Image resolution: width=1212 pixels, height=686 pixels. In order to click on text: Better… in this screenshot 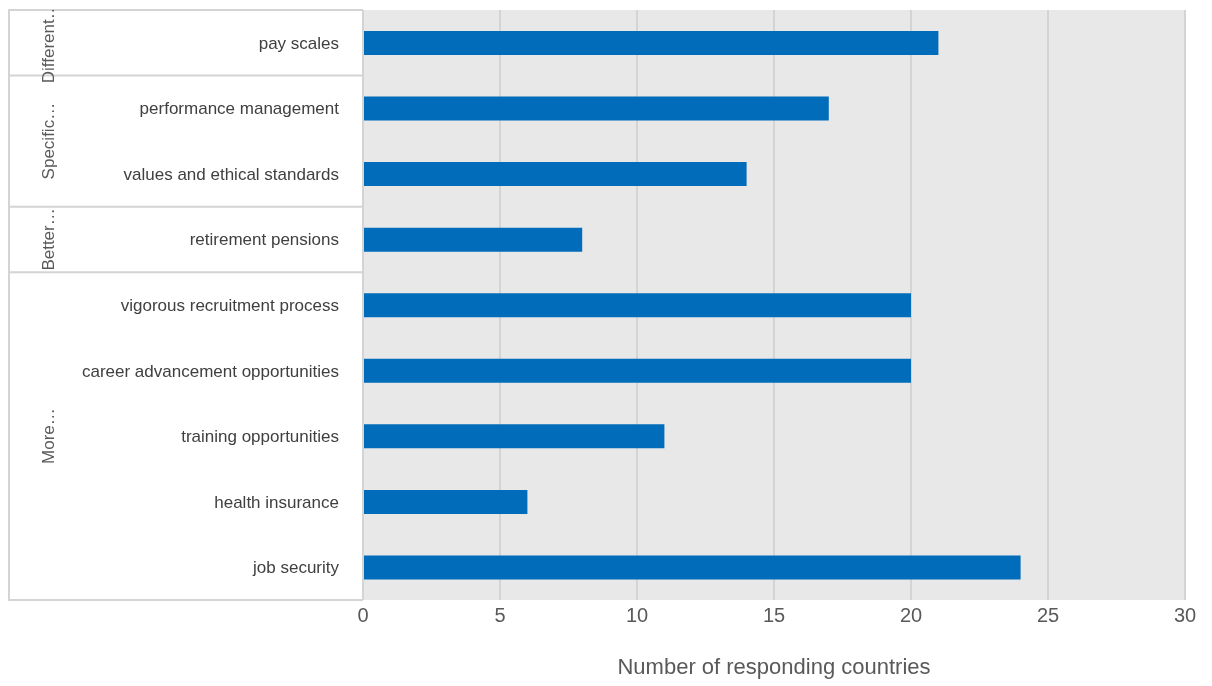, I will do `click(48, 239)`.